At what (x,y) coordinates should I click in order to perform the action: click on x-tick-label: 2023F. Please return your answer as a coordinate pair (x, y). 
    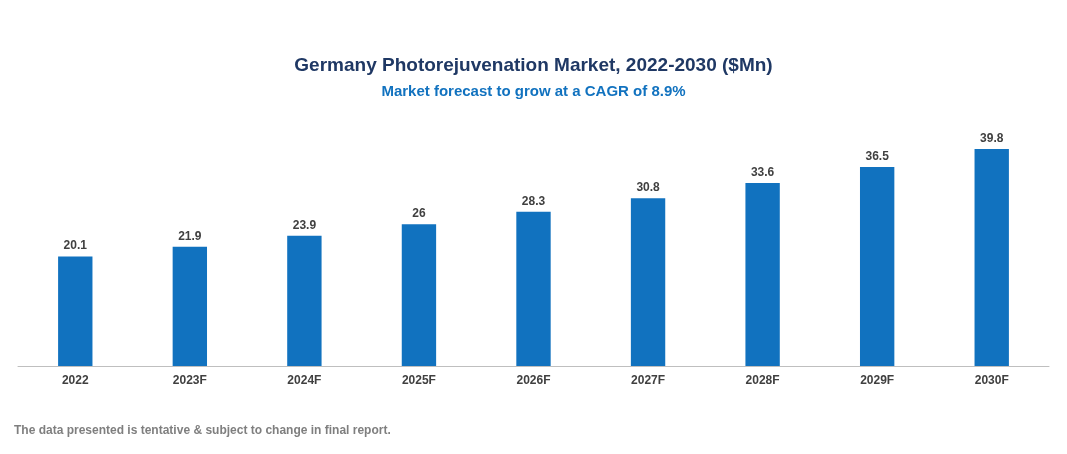
    Looking at the image, I should click on (189, 380).